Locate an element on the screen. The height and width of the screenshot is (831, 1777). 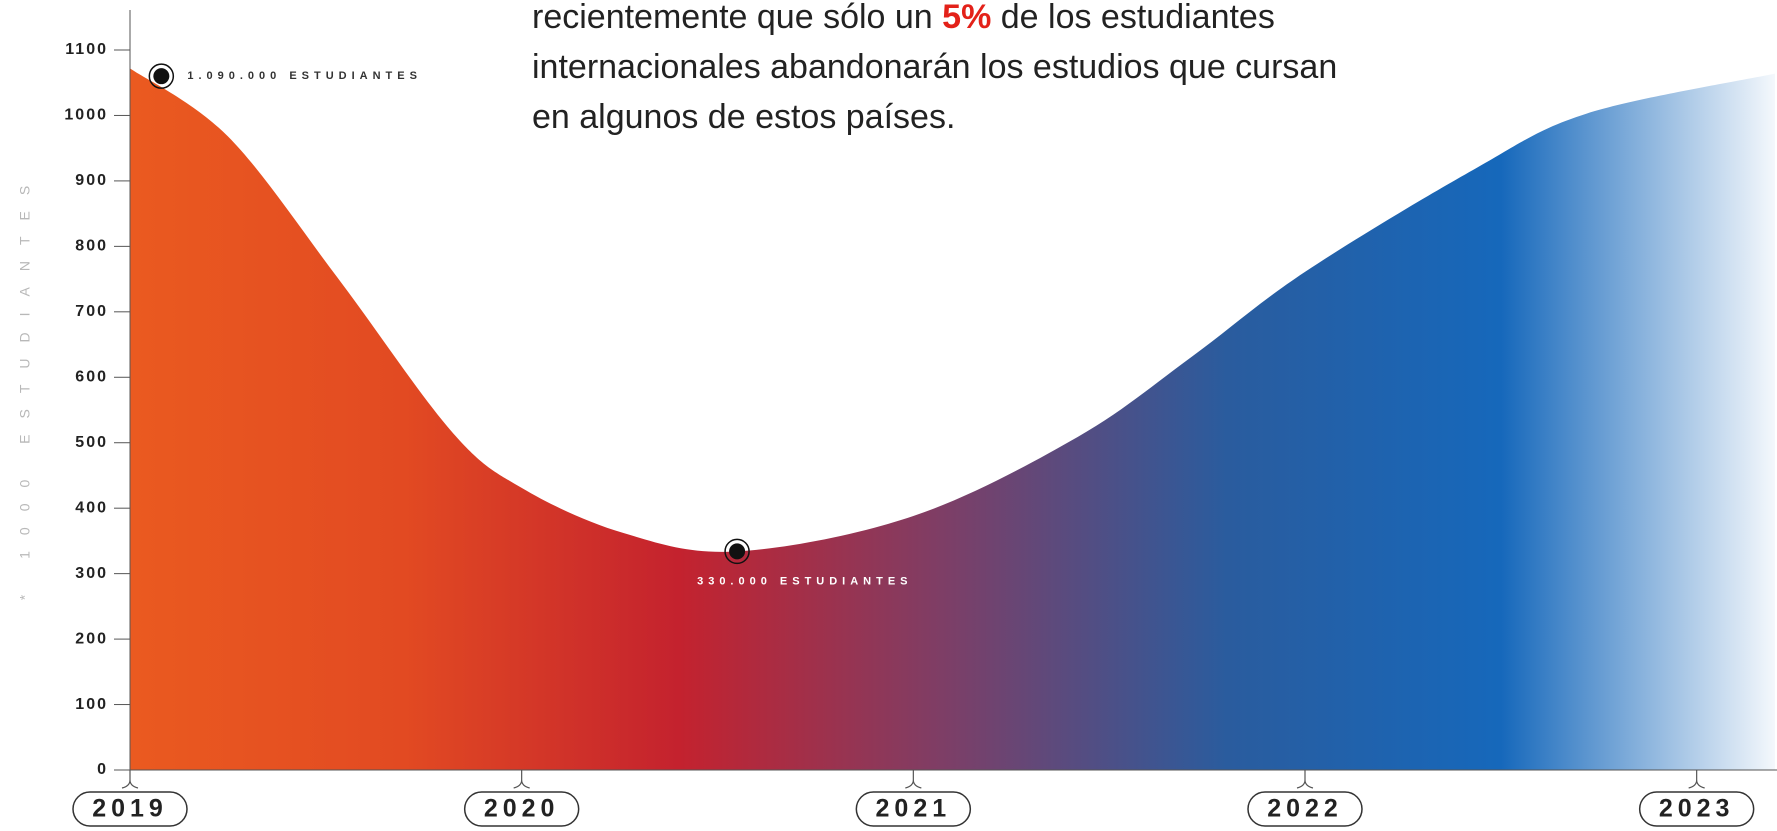
y-tick-label: 500 is located at coordinates (91, 442).